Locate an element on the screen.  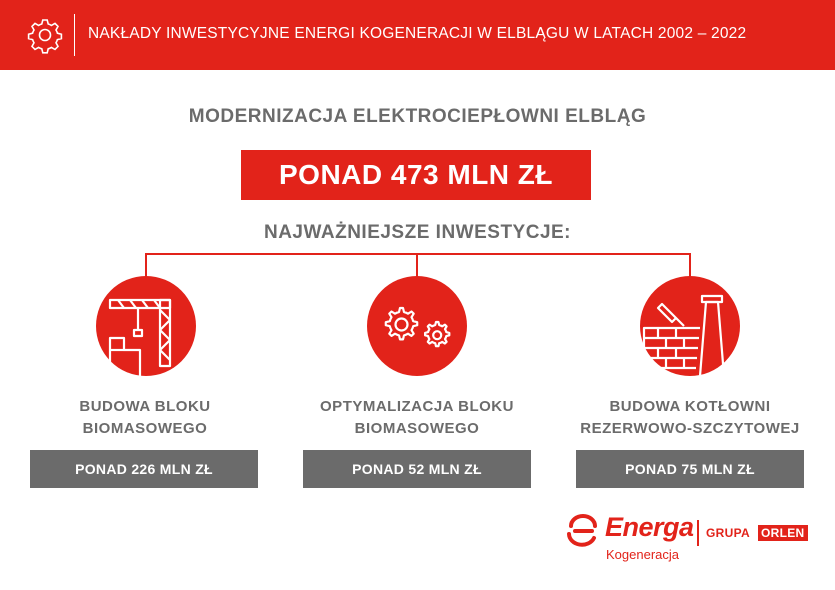
investment-label-boiler-house: BUDOWA KOTŁOWNI REZERWOWO-SZCZYTOWEJ is located at coordinates (690, 418).